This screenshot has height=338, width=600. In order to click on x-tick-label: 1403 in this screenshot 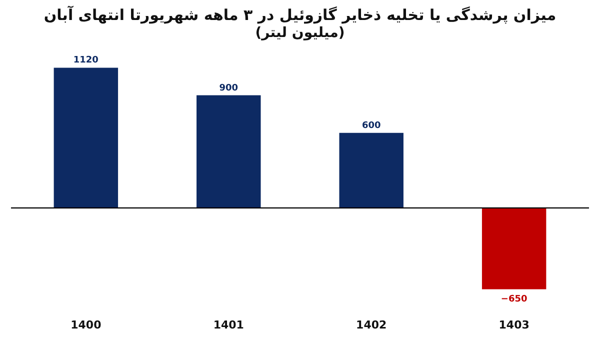, I will do `click(514, 325)`.